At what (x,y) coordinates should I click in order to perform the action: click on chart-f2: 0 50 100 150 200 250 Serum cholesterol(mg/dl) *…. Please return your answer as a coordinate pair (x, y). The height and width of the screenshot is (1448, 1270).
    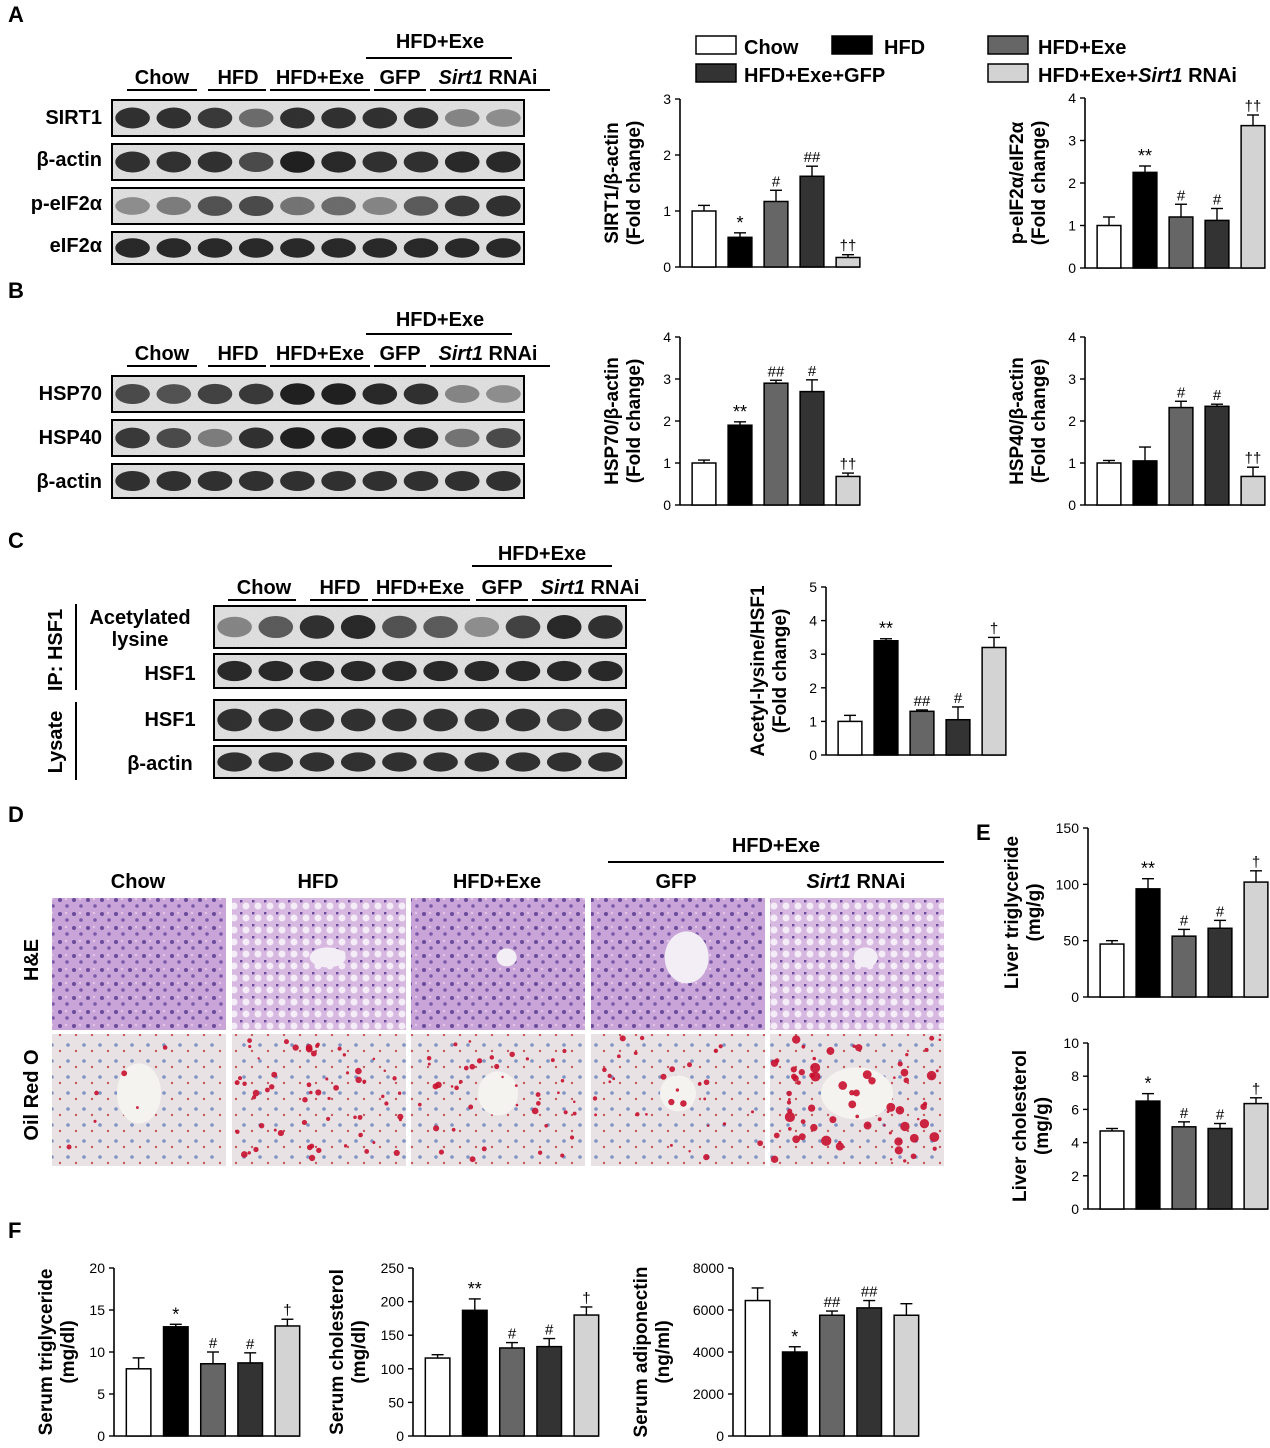
    Looking at the image, I should click on (463, 1352).